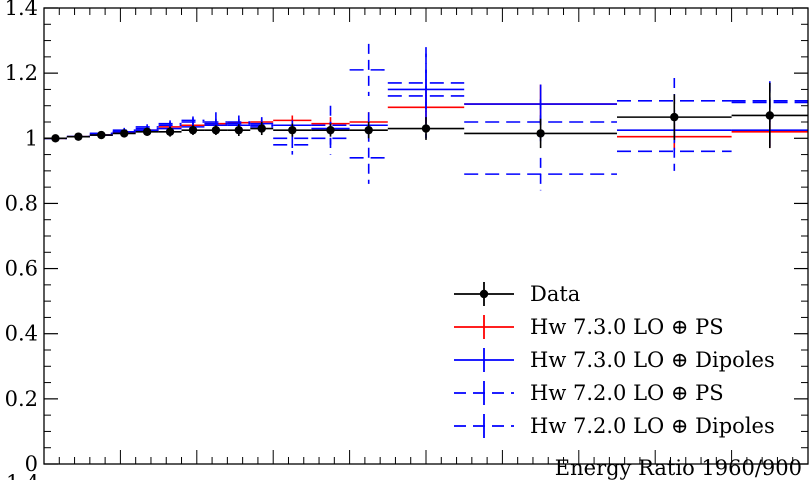  Describe the element at coordinates (21, 203) in the screenshot. I see `y-tick-label: 0.8` at that location.